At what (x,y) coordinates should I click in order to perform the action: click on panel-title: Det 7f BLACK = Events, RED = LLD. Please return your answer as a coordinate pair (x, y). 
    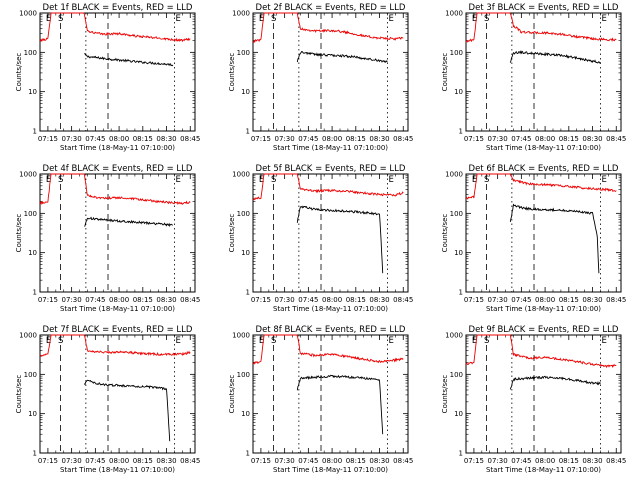
    Looking at the image, I should click on (118, 330).